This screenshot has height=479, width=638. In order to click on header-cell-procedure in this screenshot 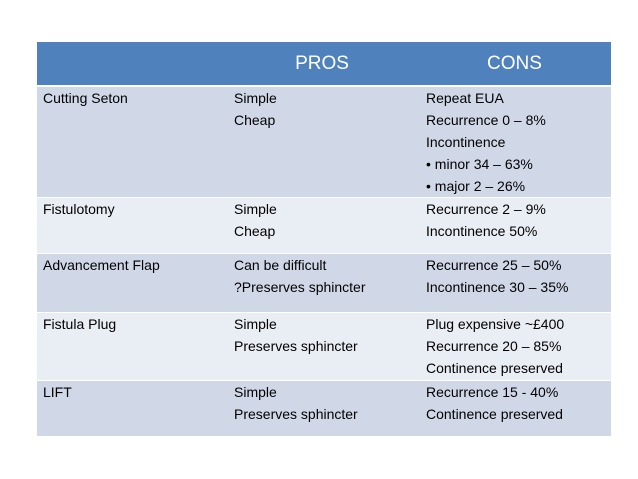, I will do `click(131, 64)`.